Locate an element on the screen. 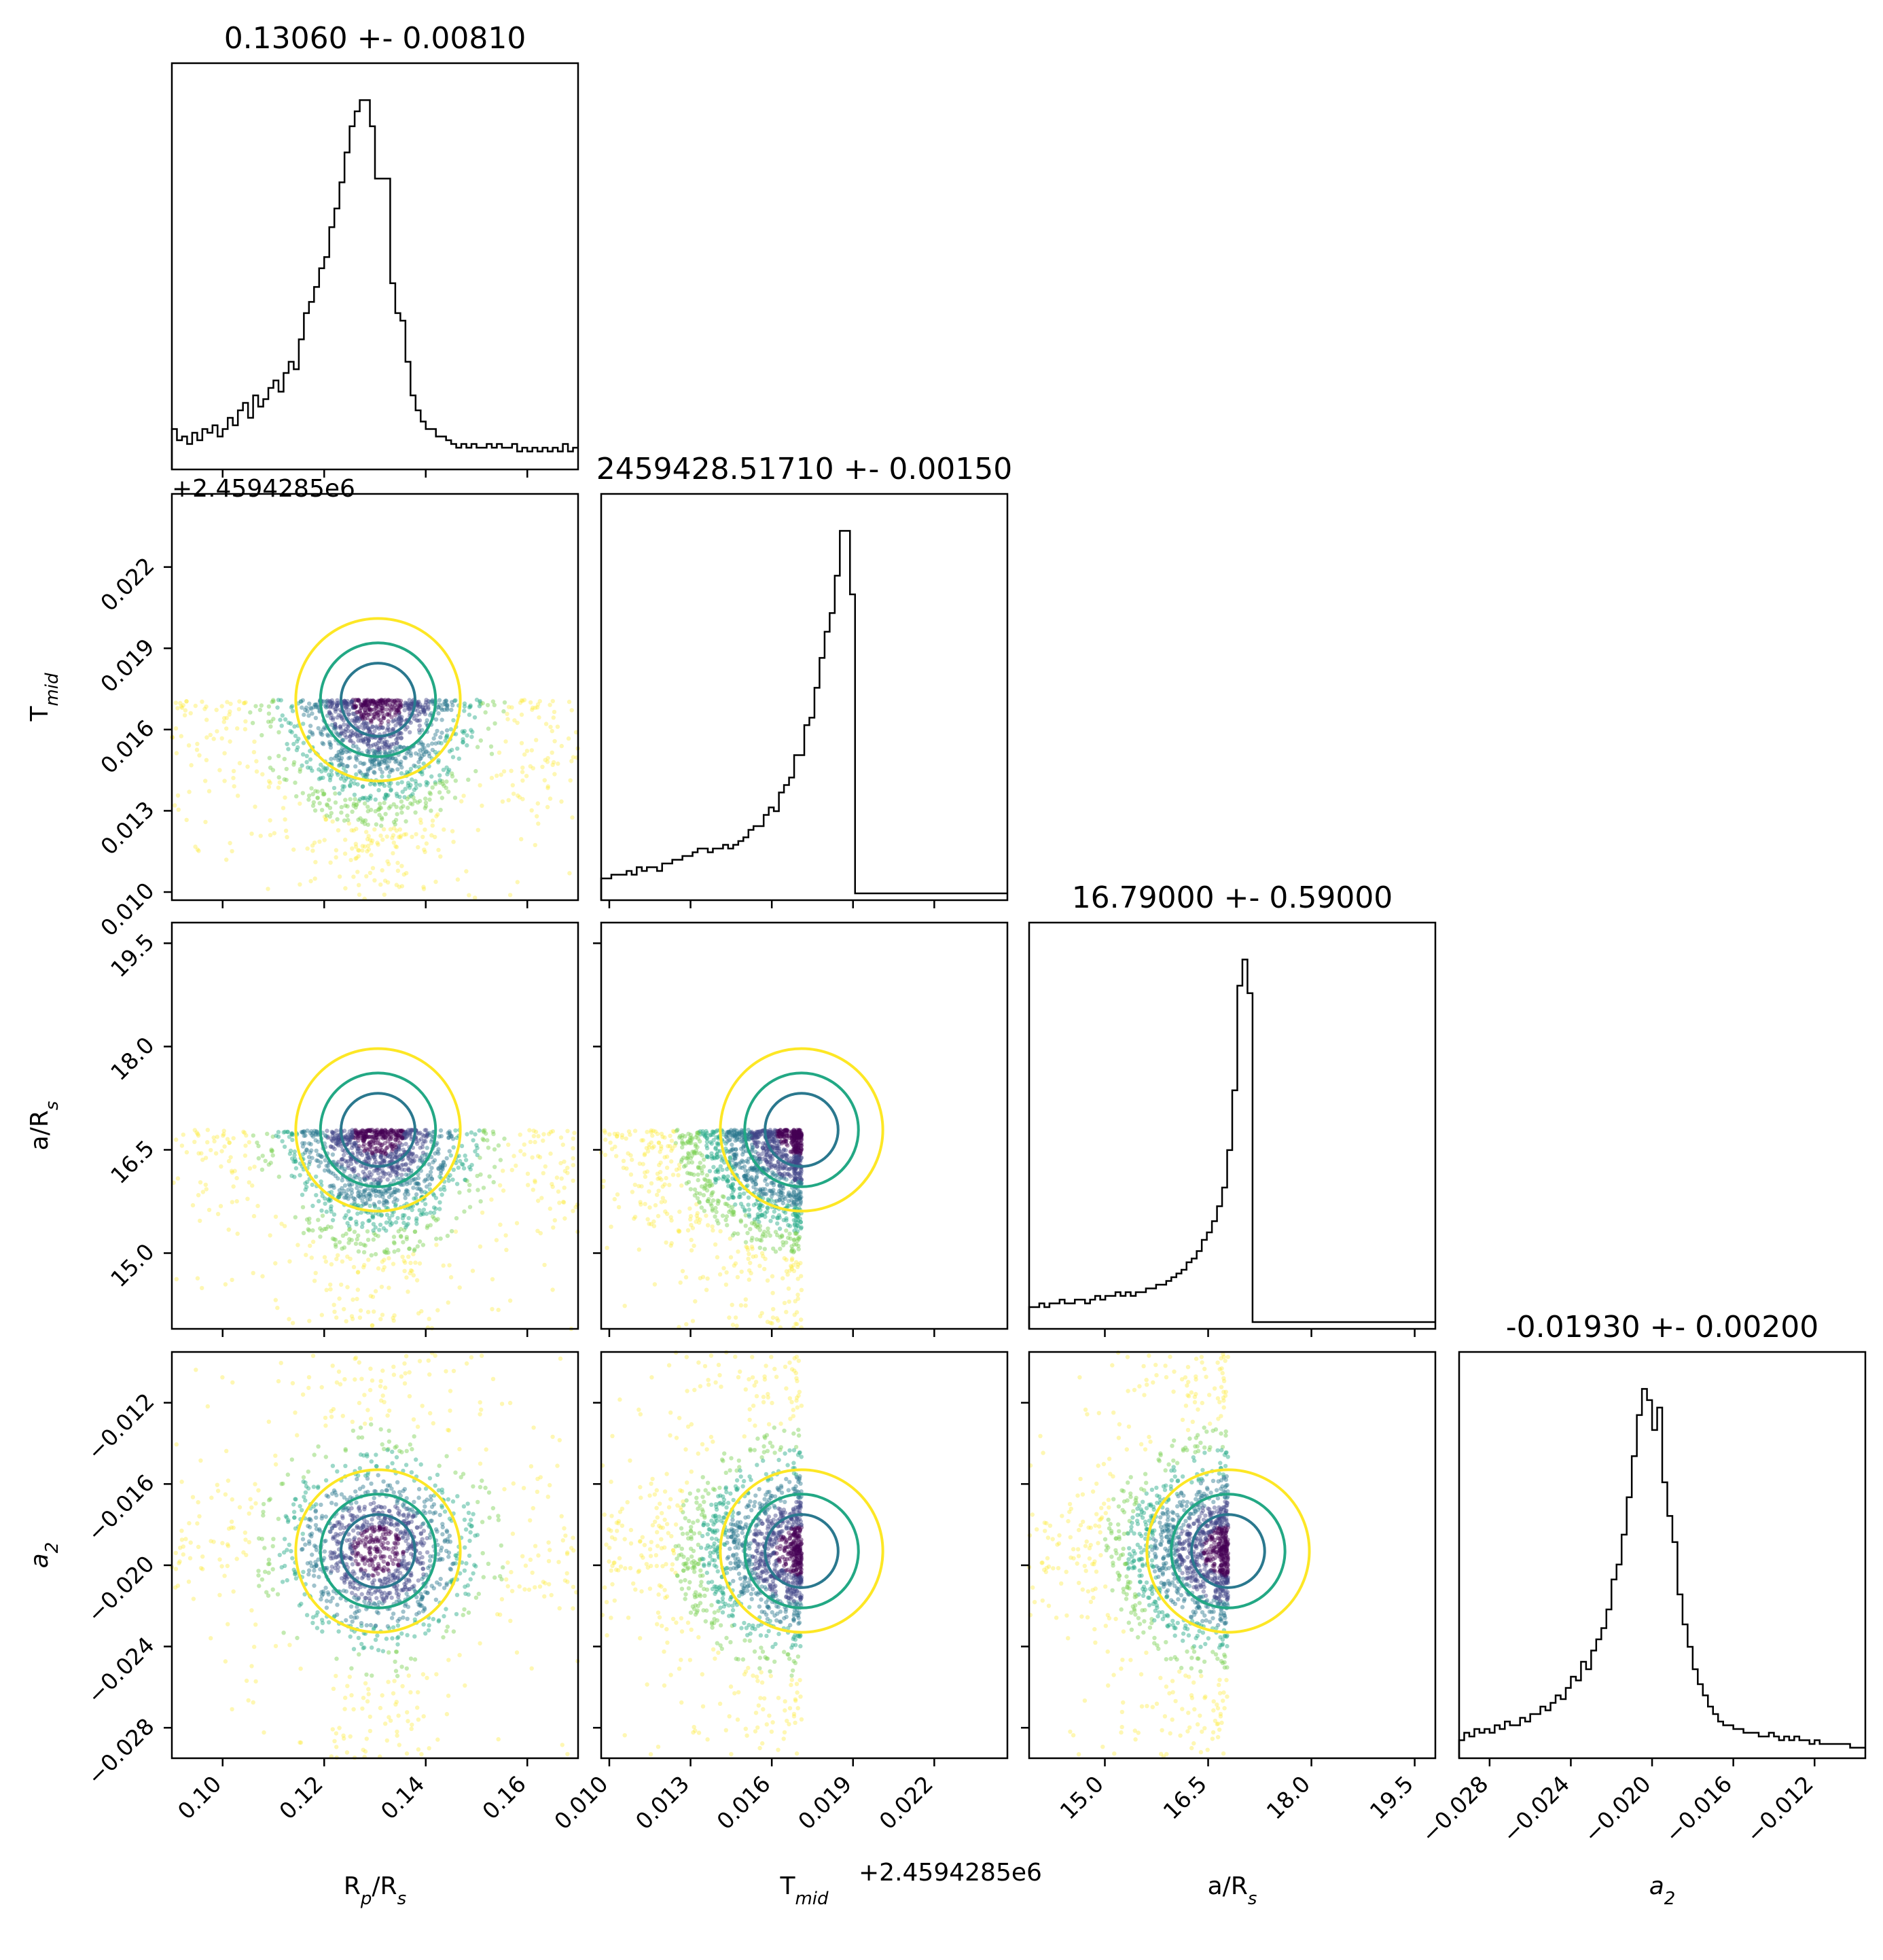 The height and width of the screenshot is (1960, 1883). panel-ars-tmid is located at coordinates (801, 1129).